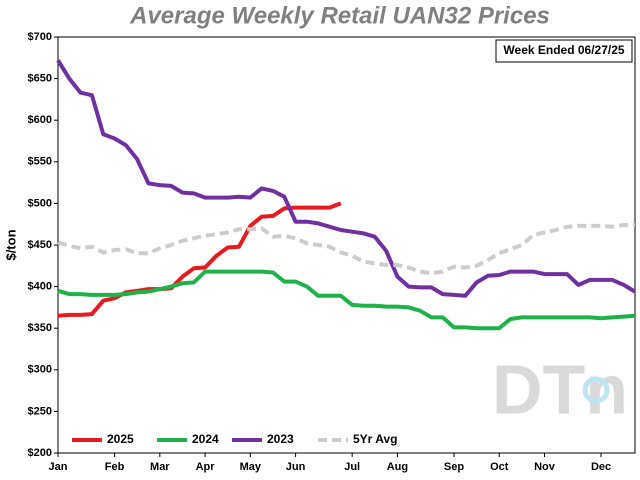 Image resolution: width=640 pixels, height=480 pixels. I want to click on y-tick-label: $450, so click(40, 245).